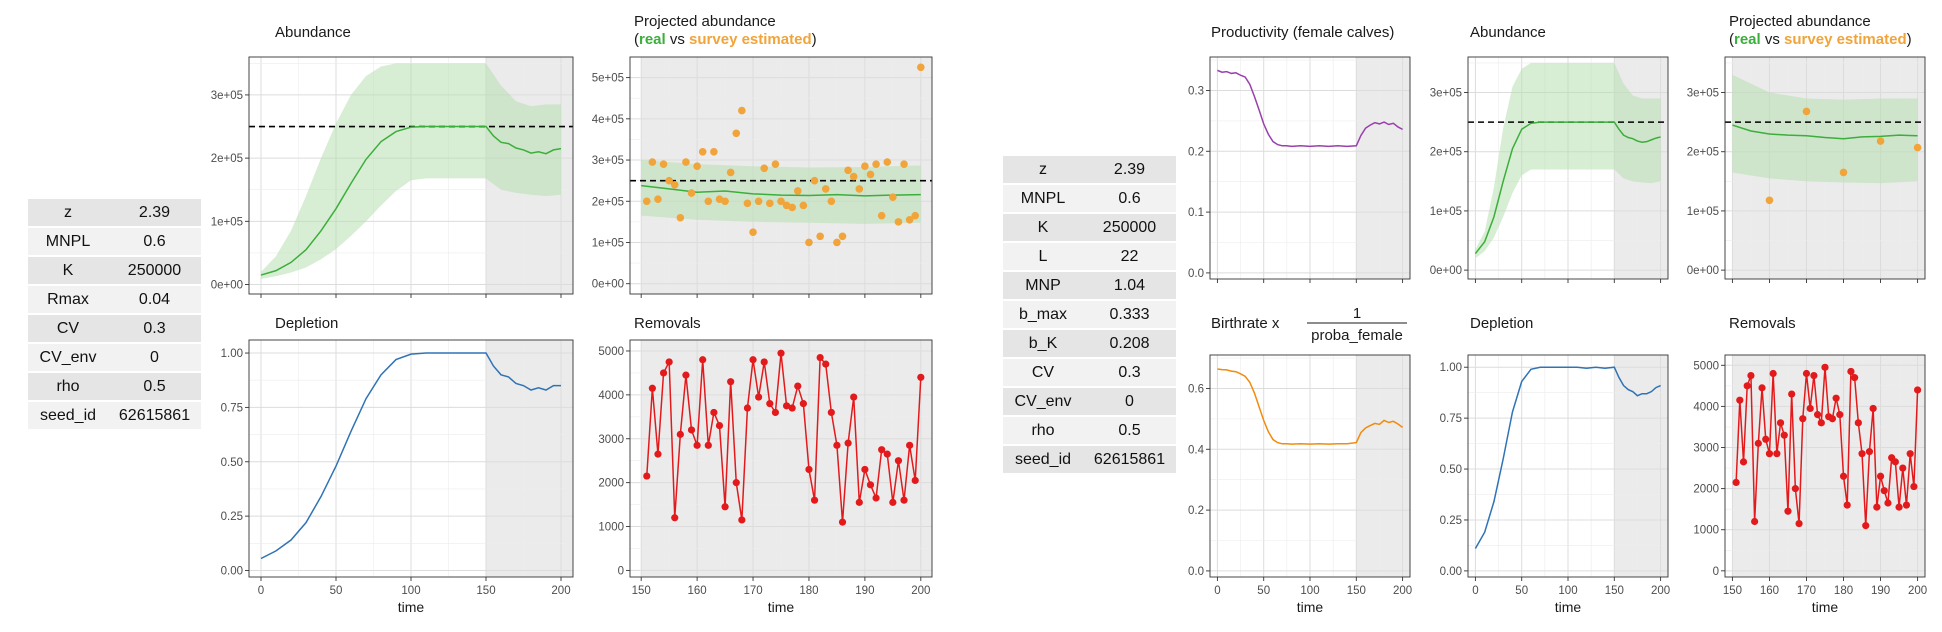 The image size is (1942, 632). Describe the element at coordinates (1196, 511) in the screenshot. I see `y-tick-label: 0.2` at that location.